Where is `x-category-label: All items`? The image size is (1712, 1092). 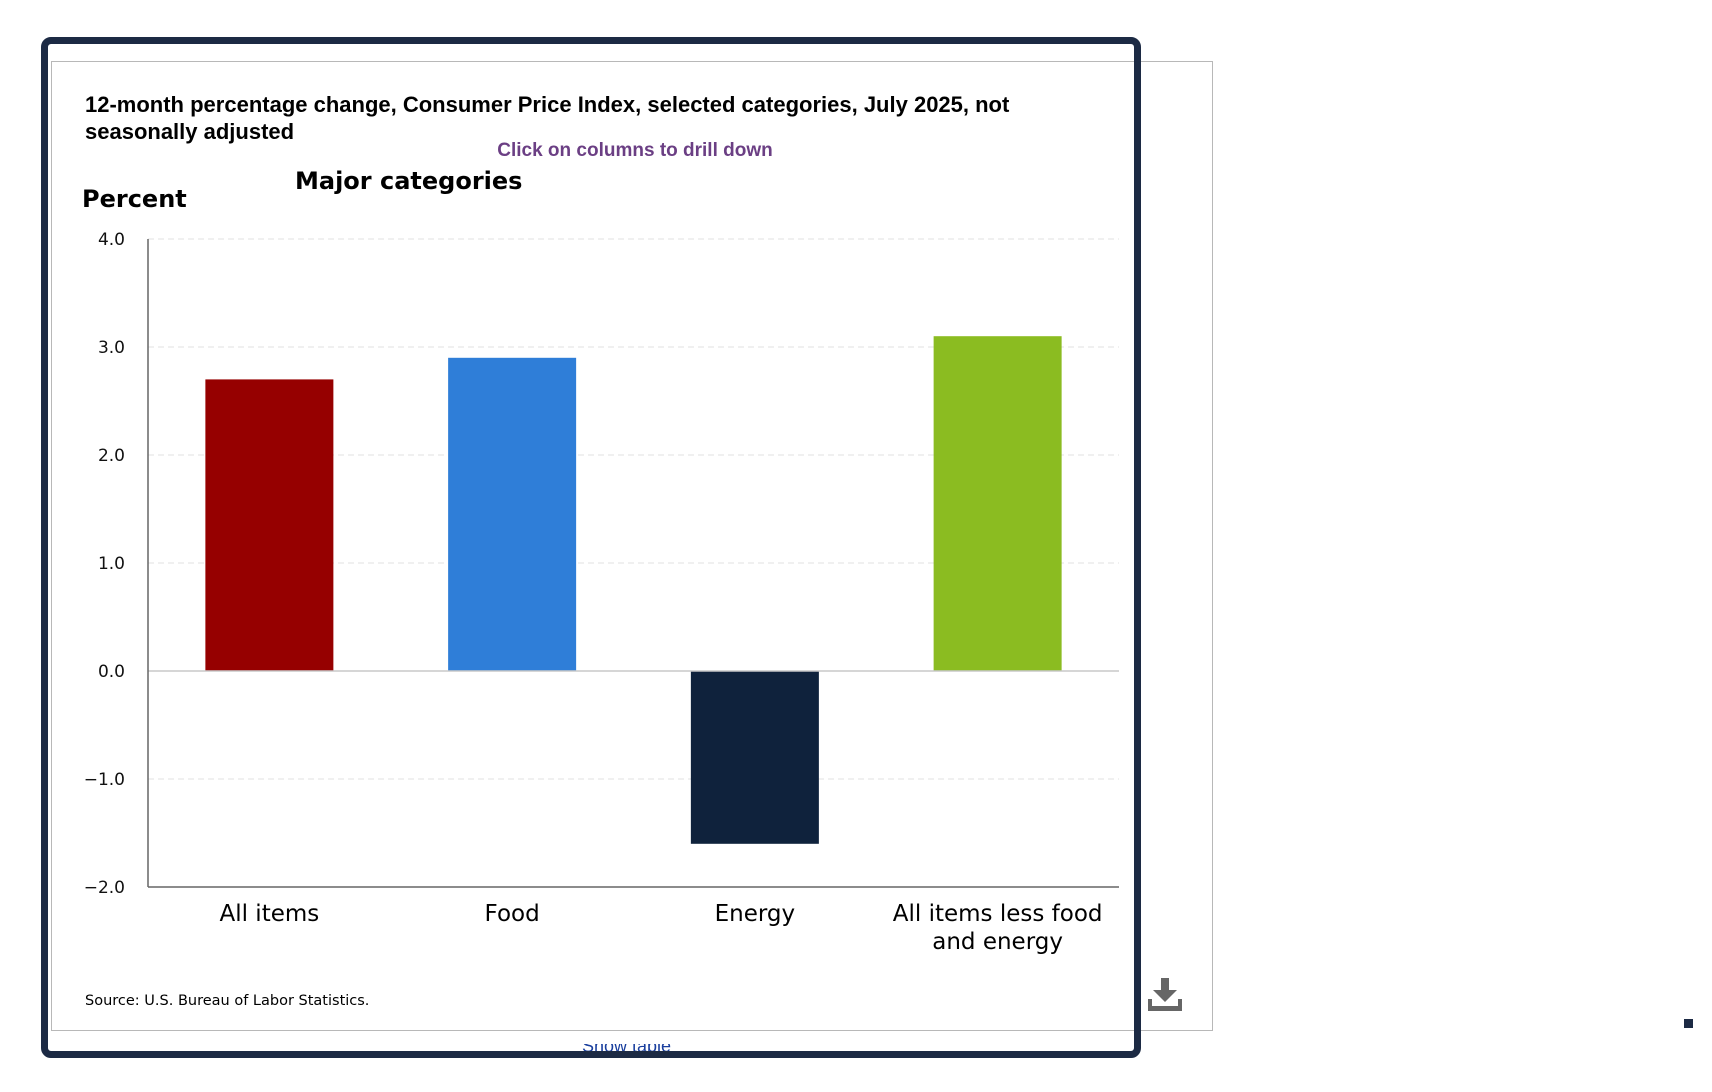 x-category-label: All items is located at coordinates (269, 914).